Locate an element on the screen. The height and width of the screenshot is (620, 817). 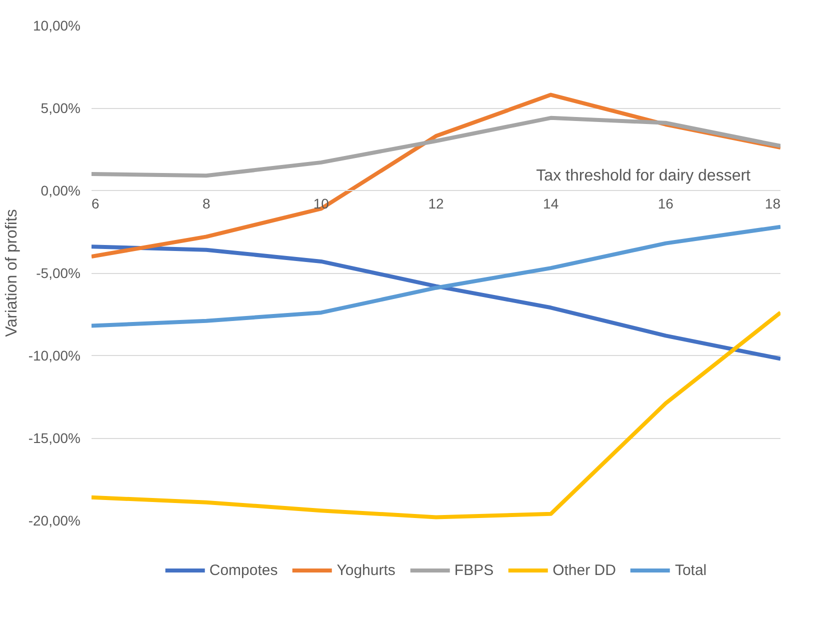
y-tick-label: 0,00% is located at coordinates (60, 190).